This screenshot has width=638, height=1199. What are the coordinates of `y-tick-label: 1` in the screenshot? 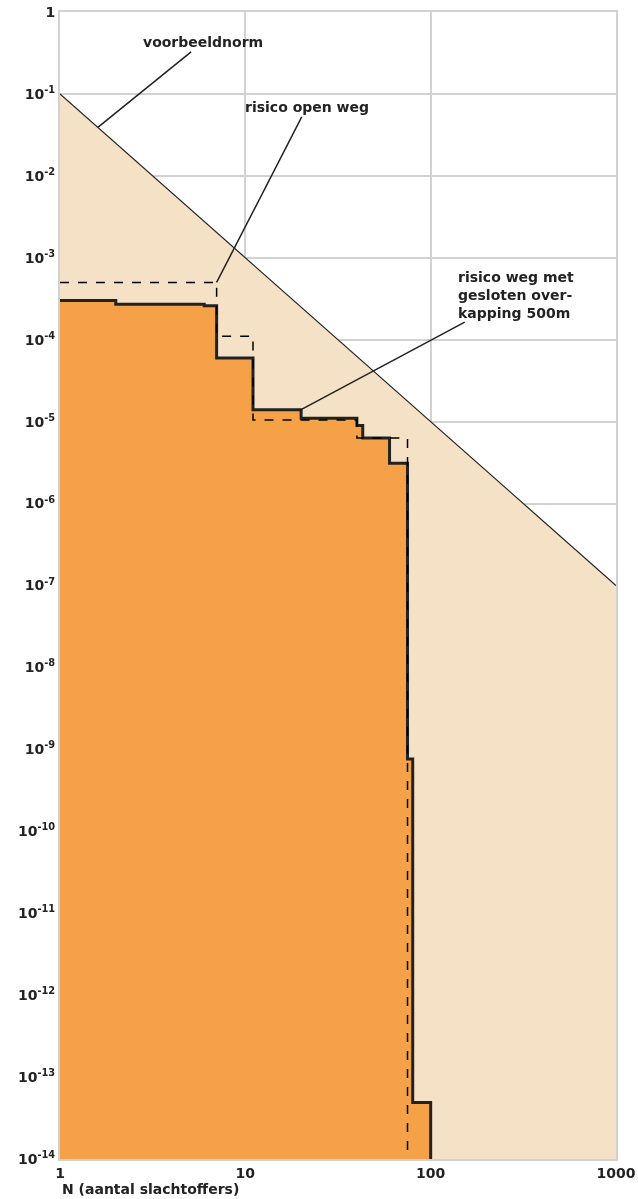 It's located at (50, 11).